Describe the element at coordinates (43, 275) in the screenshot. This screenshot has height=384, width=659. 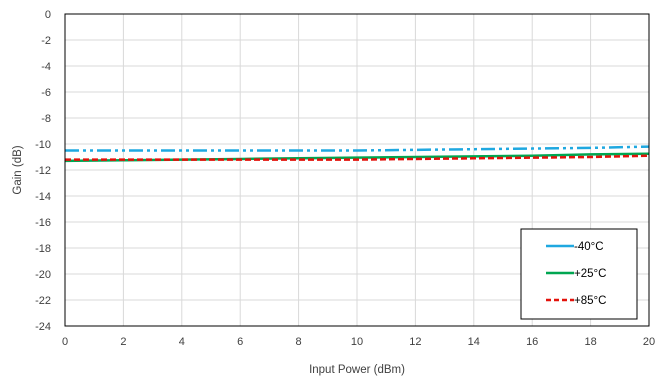
I see `y-tick-label: -20` at that location.